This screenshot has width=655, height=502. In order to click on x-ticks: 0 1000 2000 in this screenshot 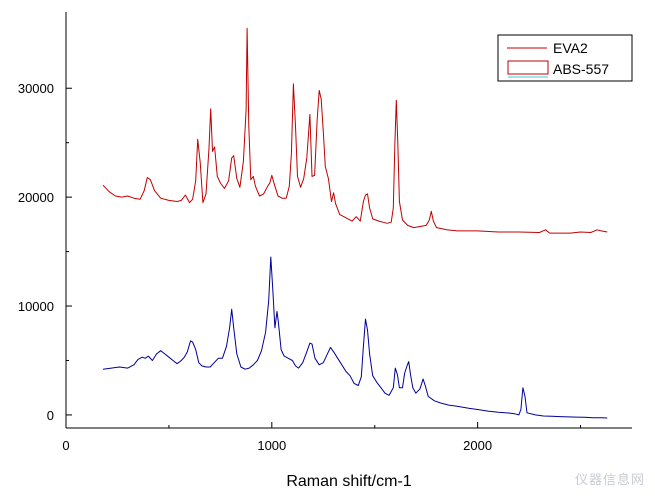, I will do `click(322, 437)`.